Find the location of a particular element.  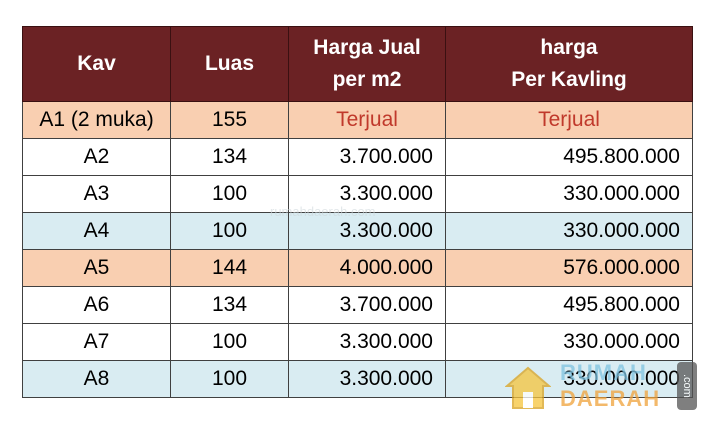

rumahdaerah-watermark: RUMAH DAERAH .com is located at coordinates (602, 387).